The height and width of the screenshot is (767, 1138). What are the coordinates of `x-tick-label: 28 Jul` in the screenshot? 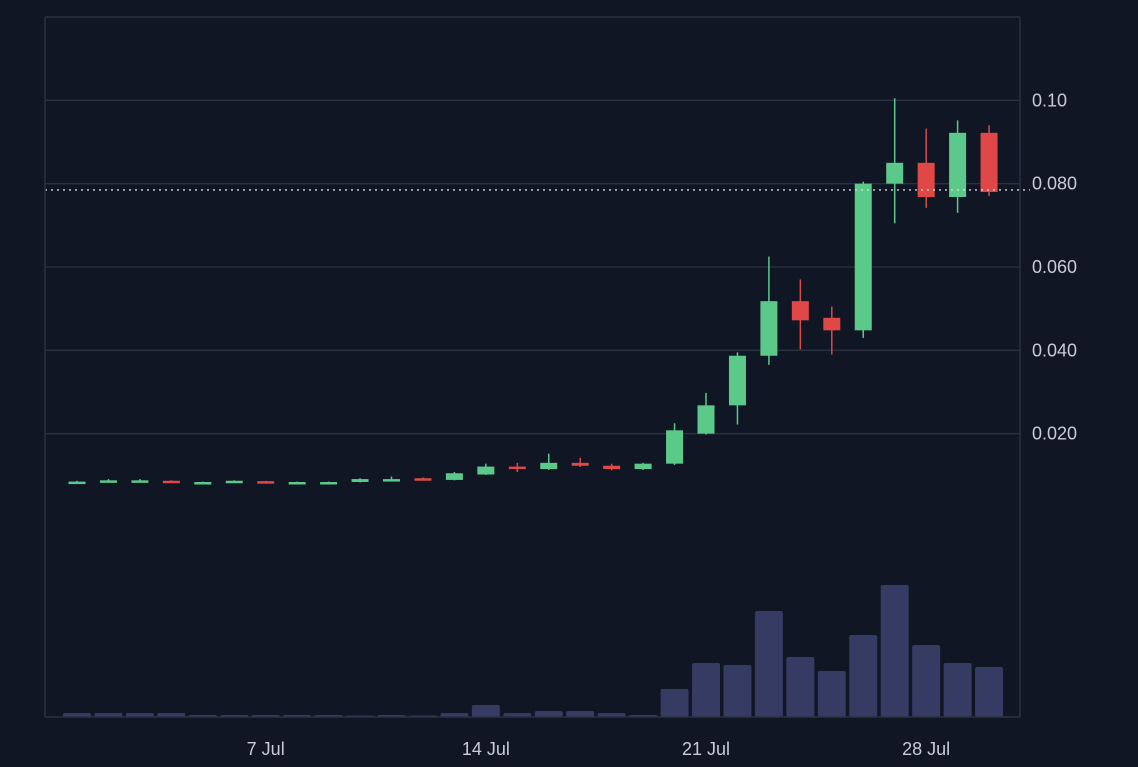 It's located at (926, 749).